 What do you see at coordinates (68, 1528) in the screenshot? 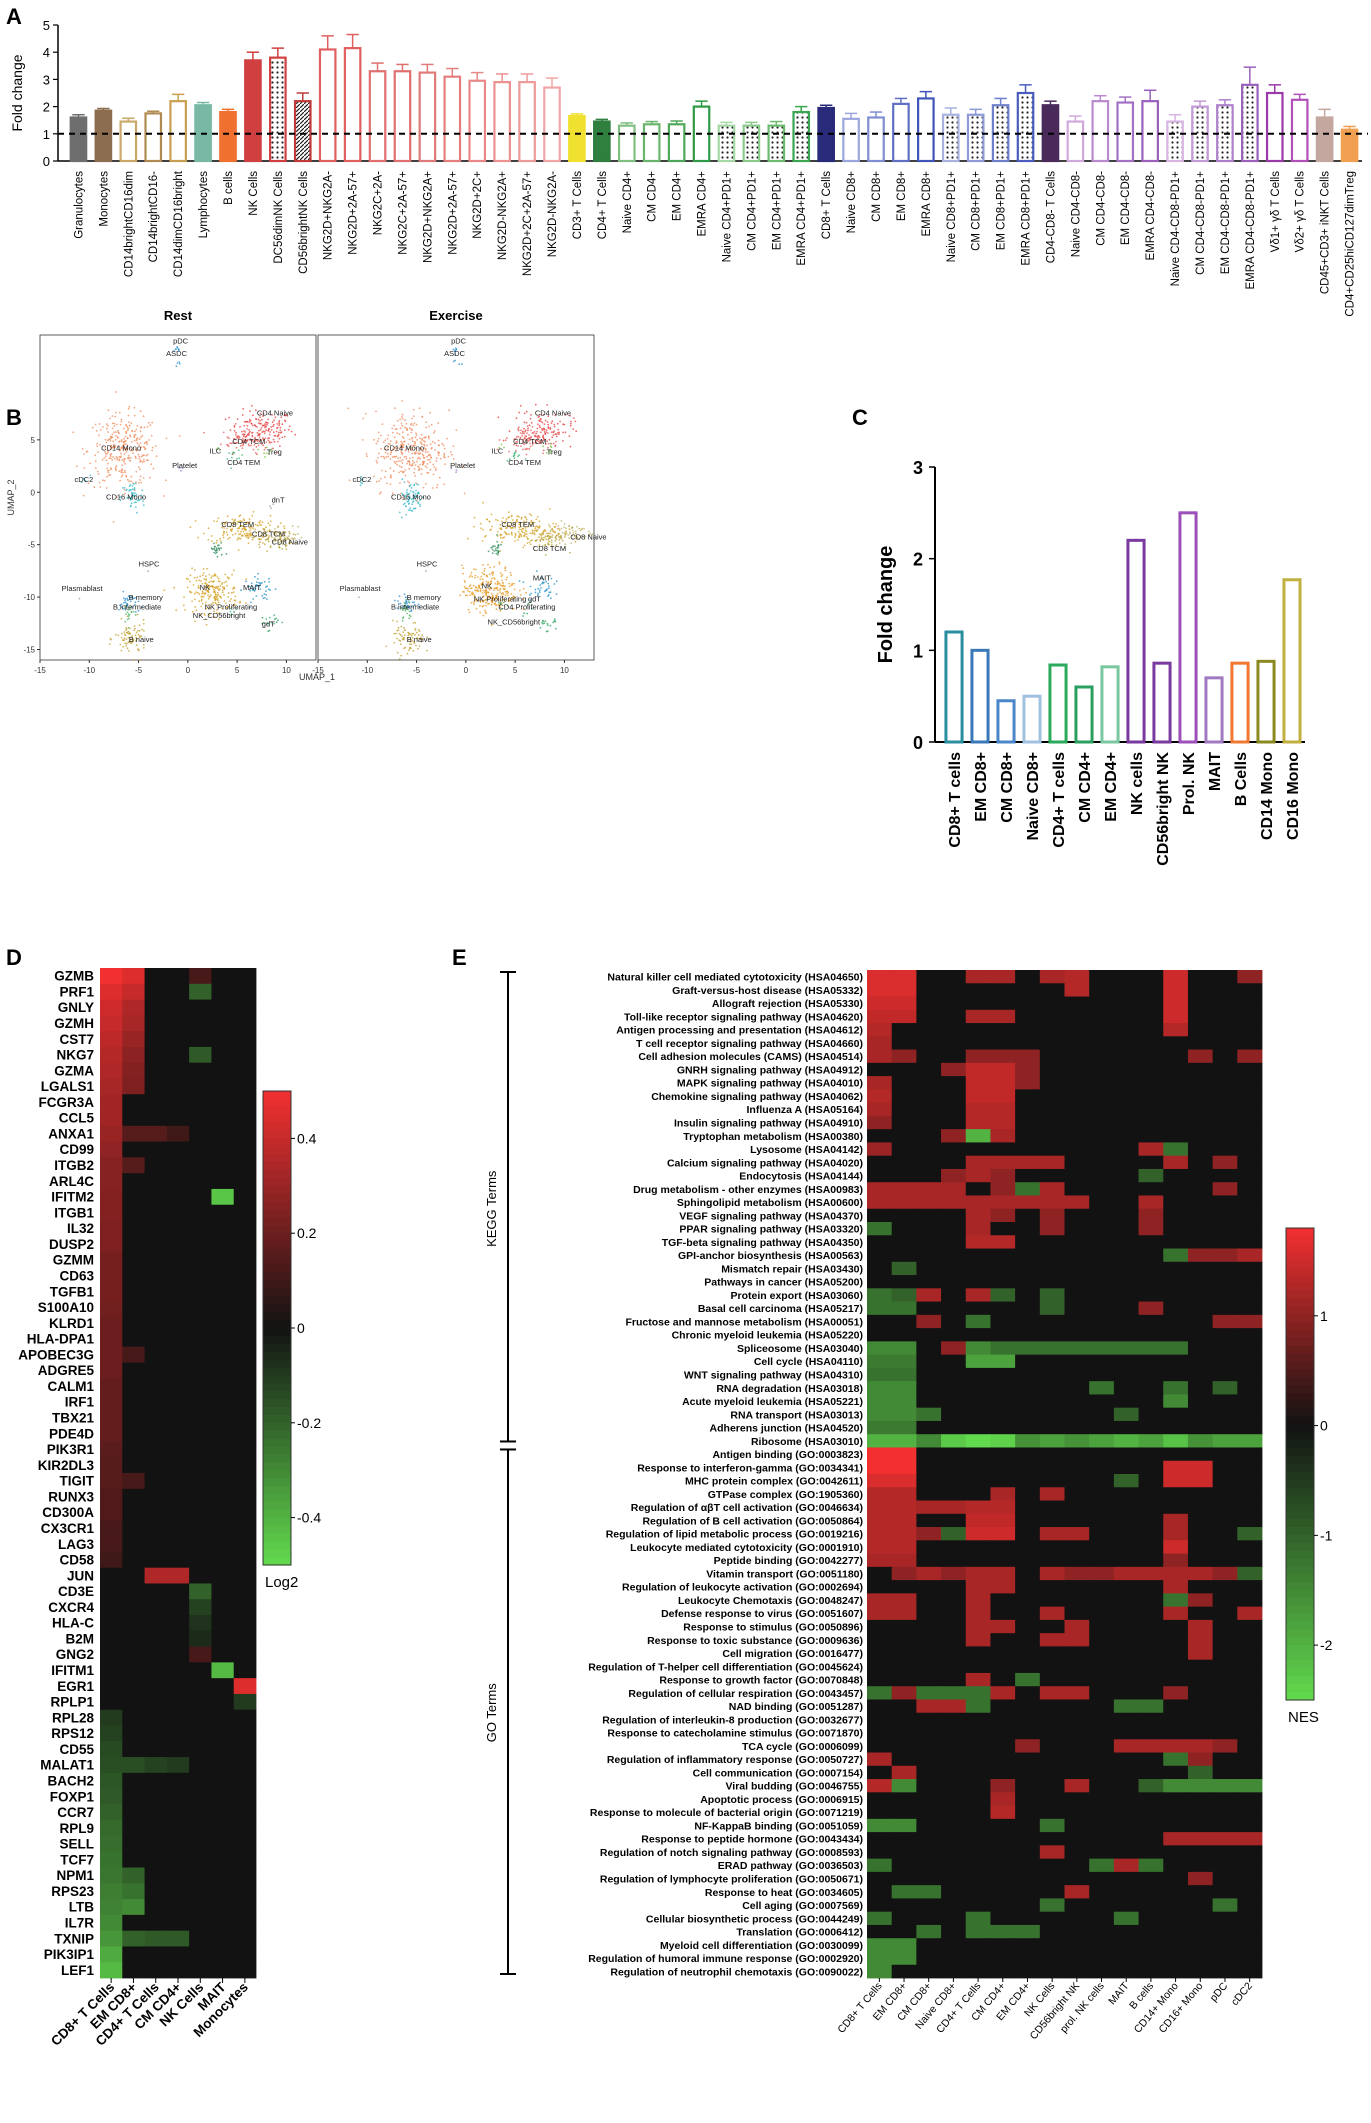
I see `d-row-label: CX3CR1` at bounding box center [68, 1528].